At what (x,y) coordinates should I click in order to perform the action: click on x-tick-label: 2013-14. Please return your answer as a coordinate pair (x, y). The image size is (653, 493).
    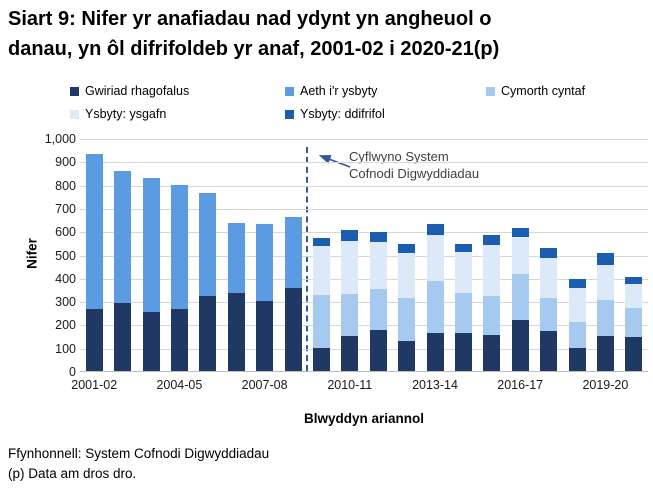
    Looking at the image, I should click on (435, 385).